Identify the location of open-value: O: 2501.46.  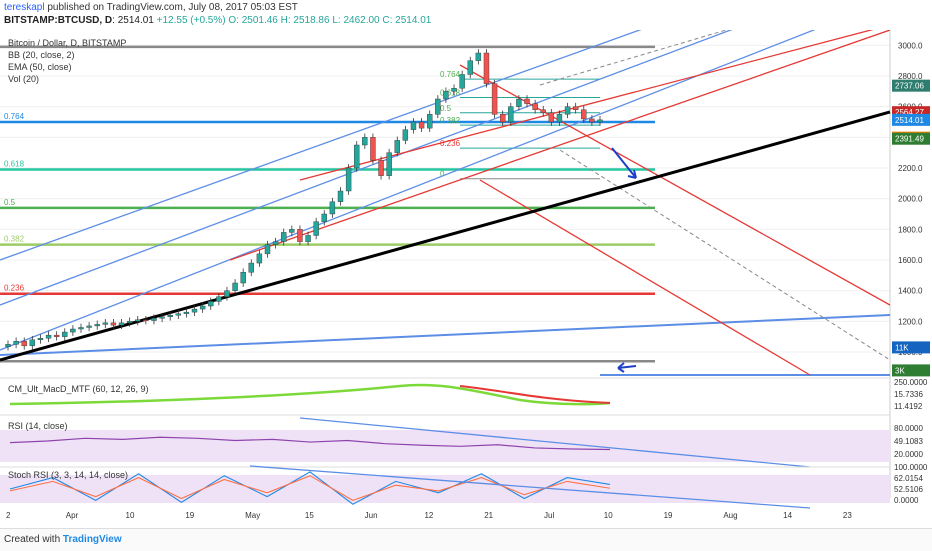
(253, 20).